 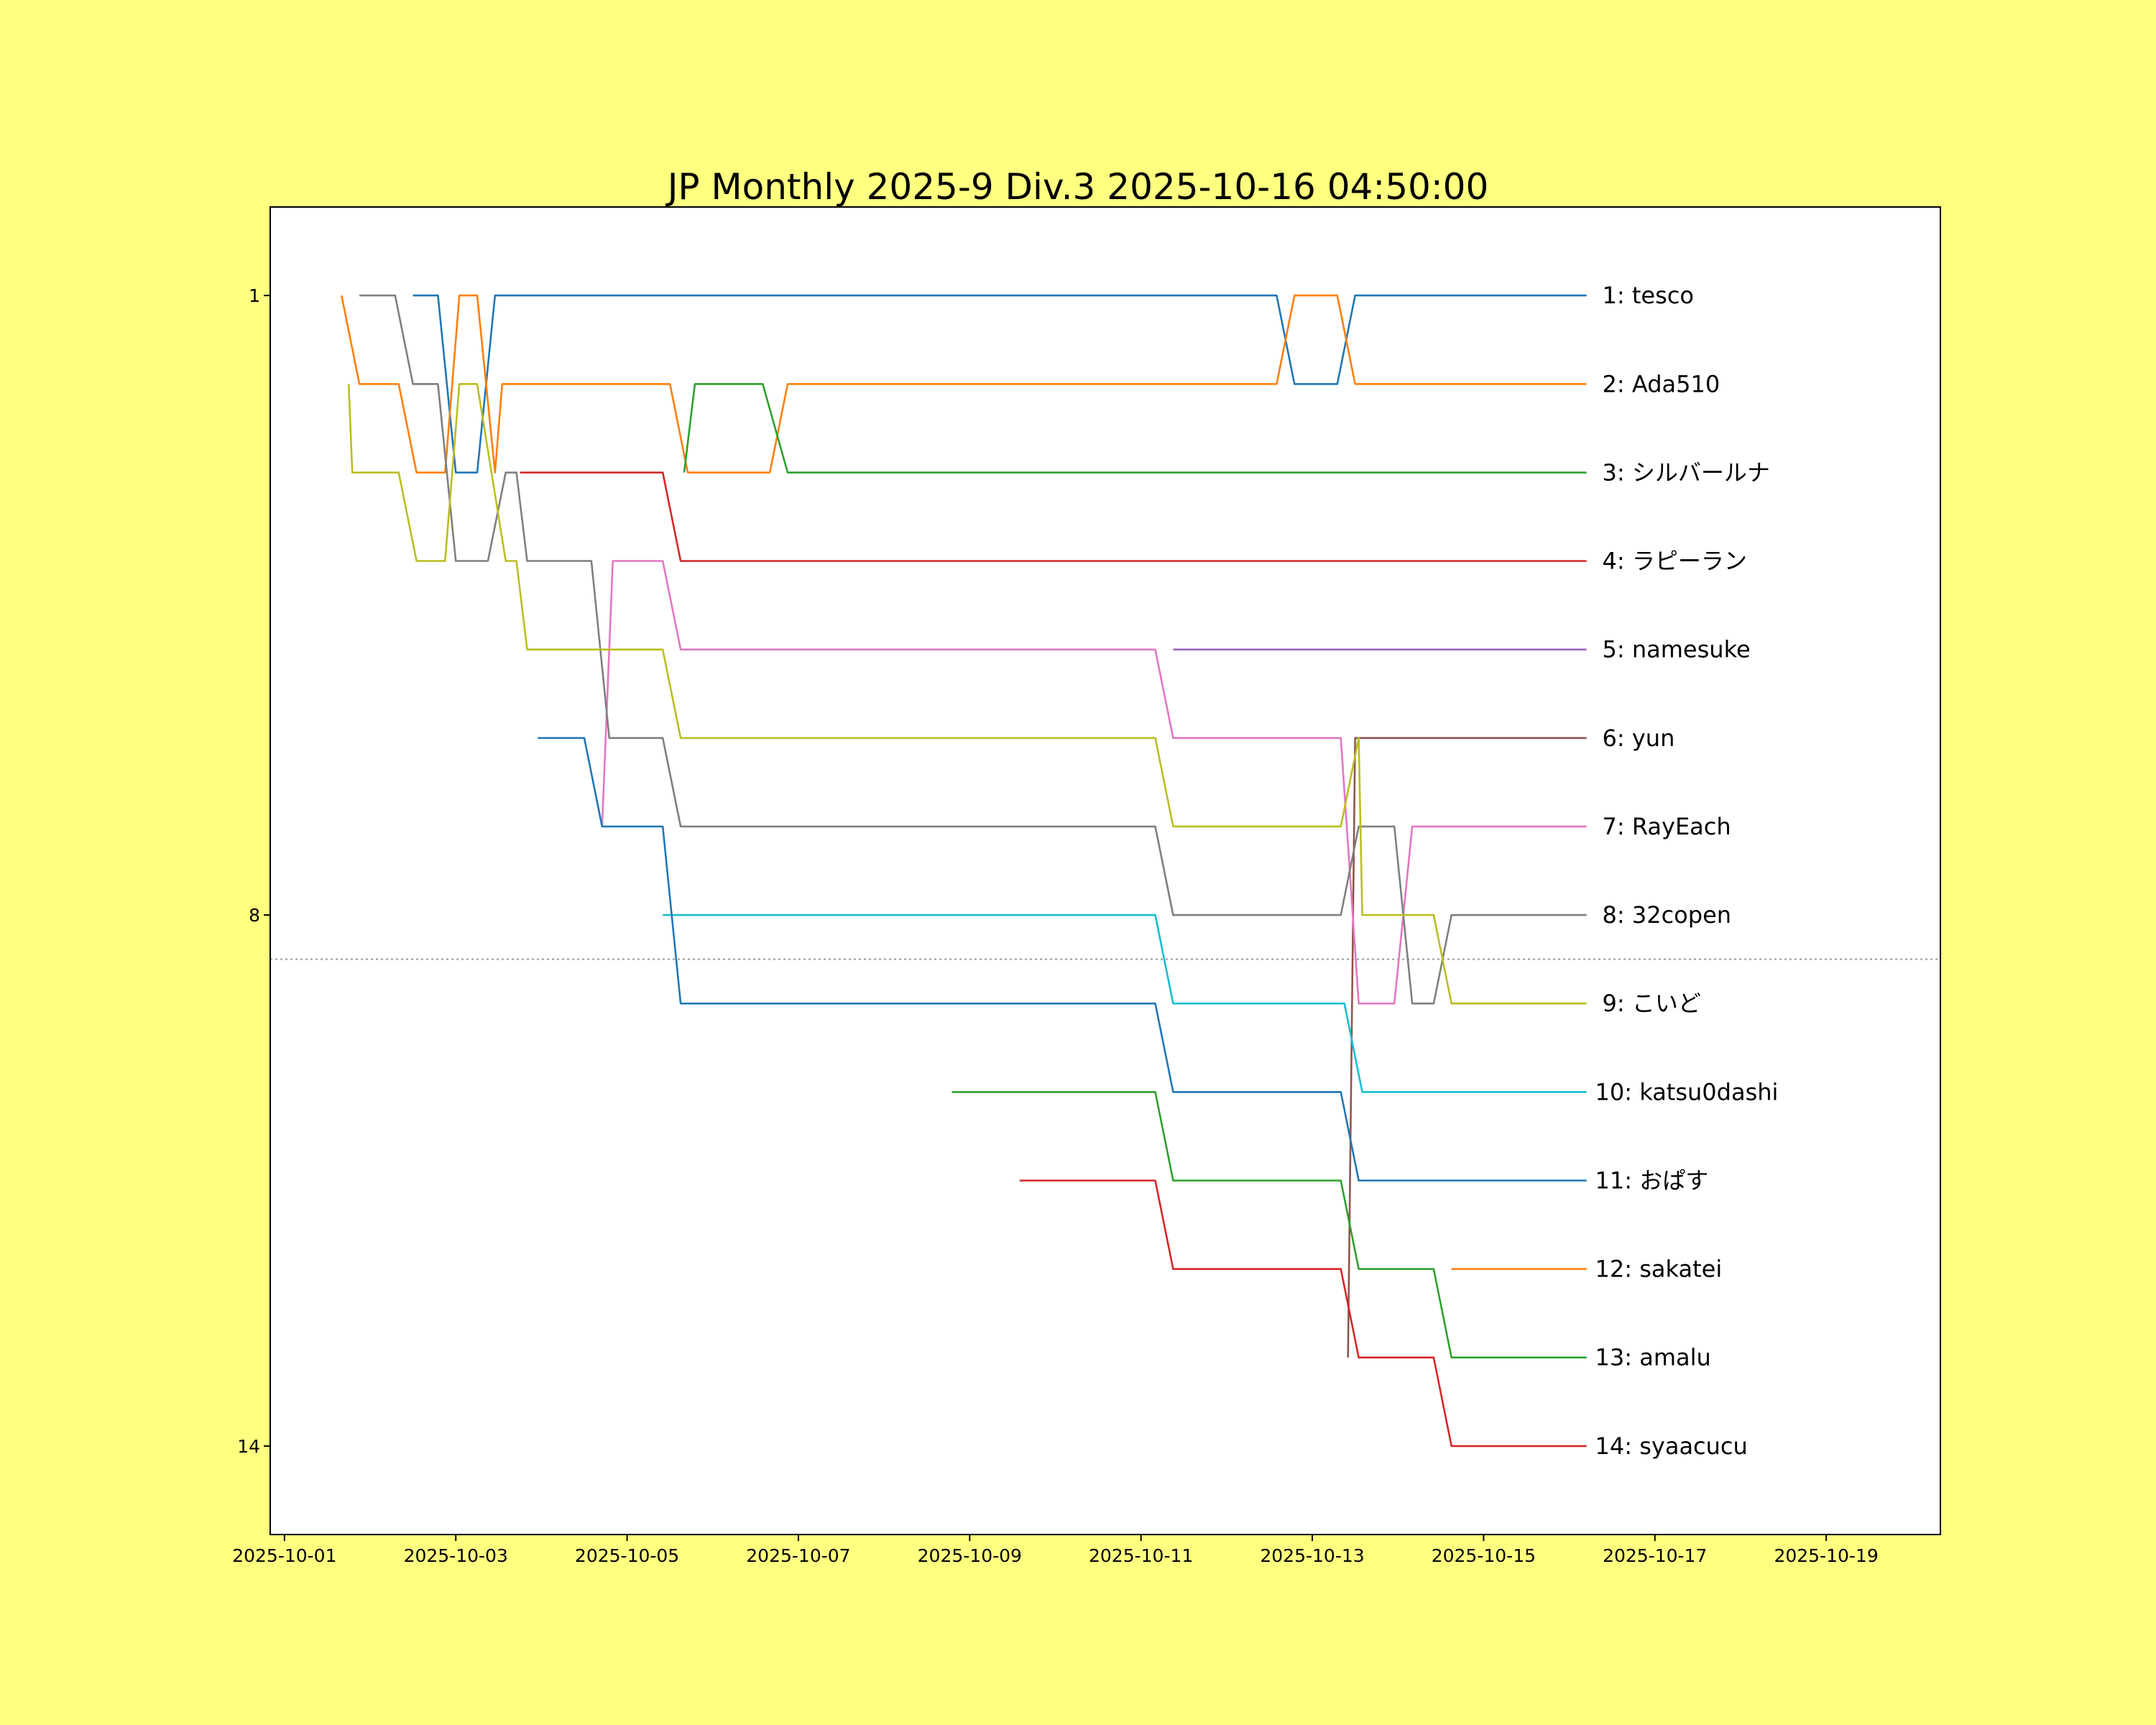 I want to click on series-label-1: 1: tesco, so click(x=1648, y=295).